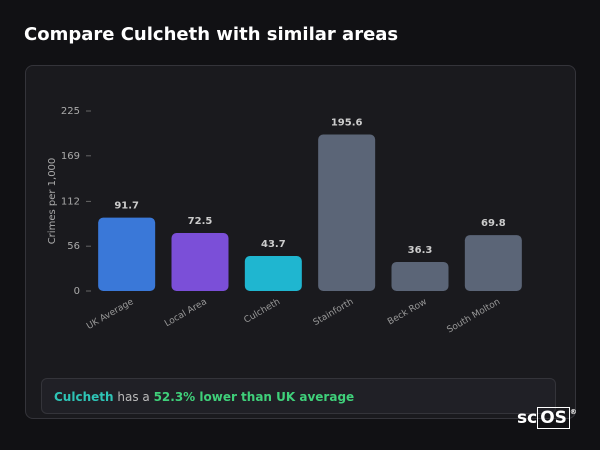 The image size is (600, 450). What do you see at coordinates (474, 316) in the screenshot?
I see `x-tick-label: South Molton` at bounding box center [474, 316].